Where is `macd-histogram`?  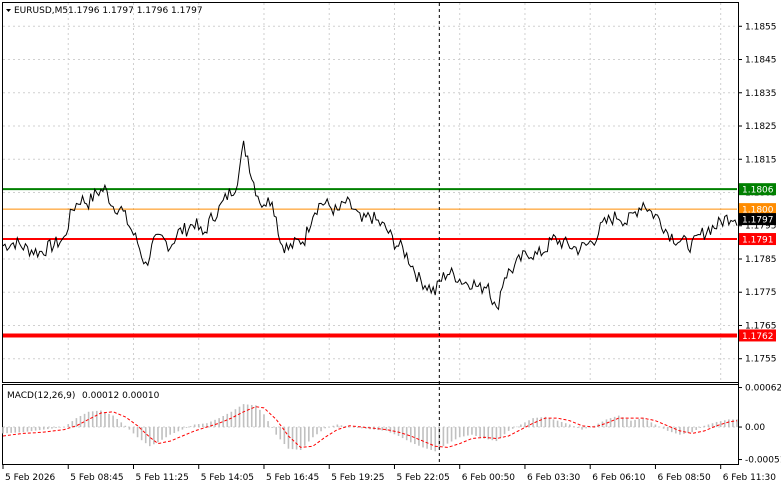 macd-histogram is located at coordinates (370, 428).